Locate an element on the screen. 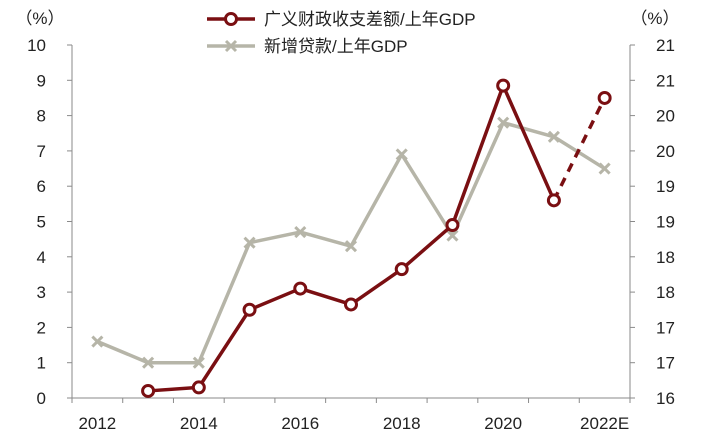 The image size is (704, 447). left-axis-tick-label: 2 is located at coordinates (41, 327).